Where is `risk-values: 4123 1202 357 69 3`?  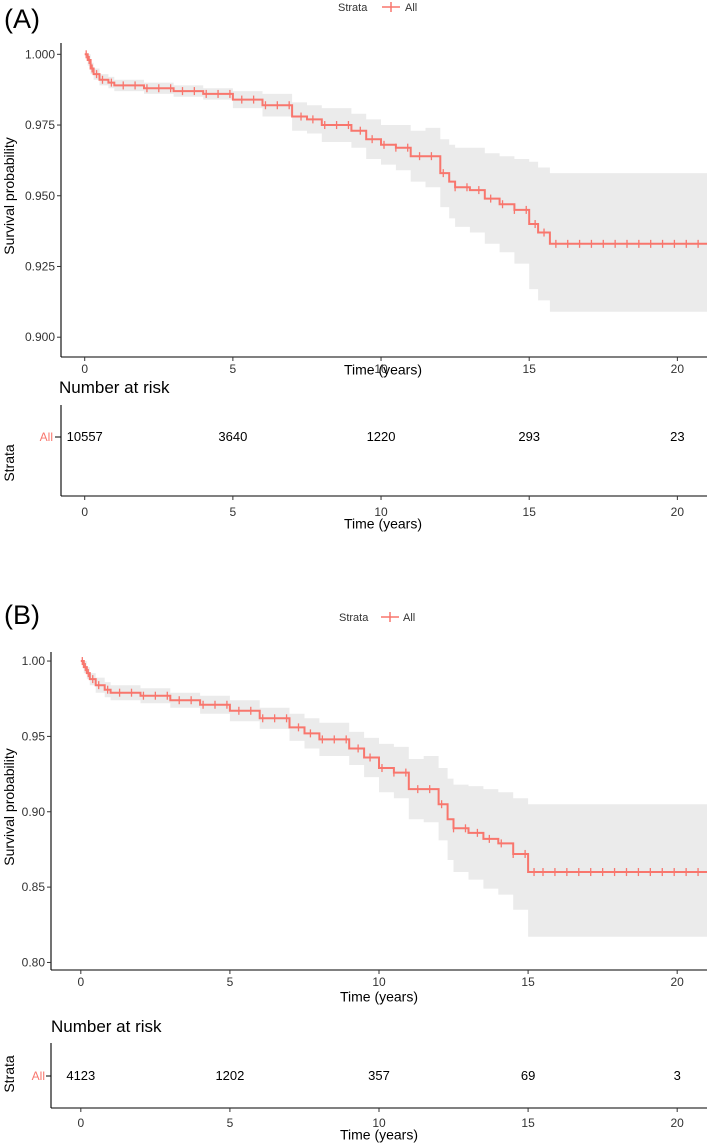 risk-values: 4123 1202 357 69 3 is located at coordinates (373, 1075).